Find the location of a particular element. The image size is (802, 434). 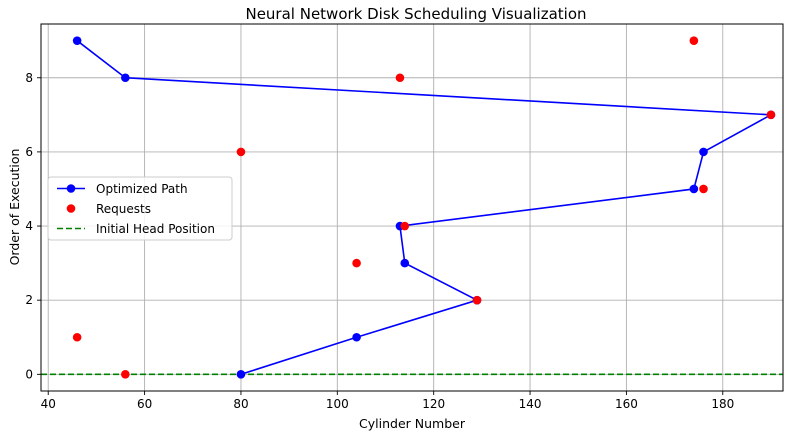

x-tick-label: 100 is located at coordinates (337, 404).